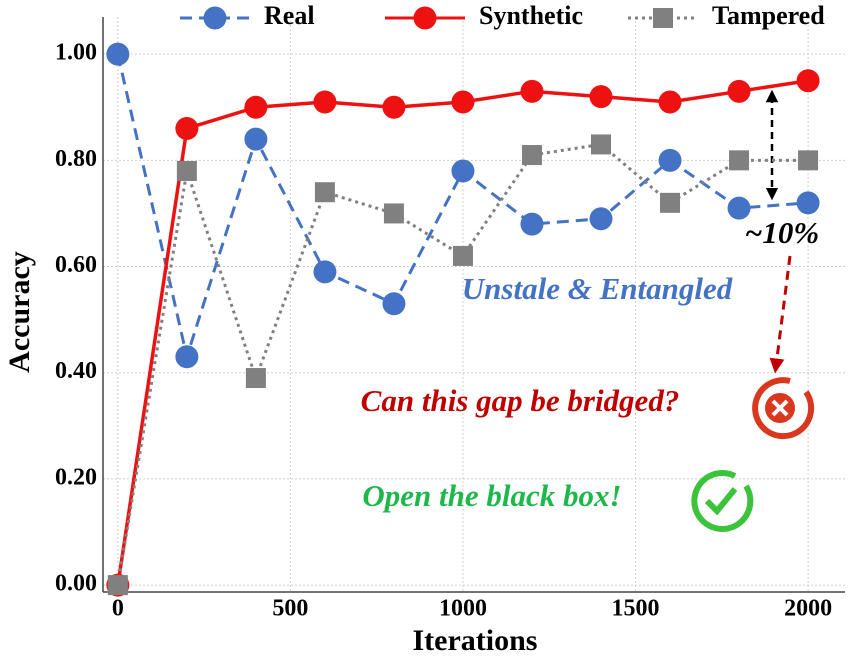  What do you see at coordinates (76, 265) in the screenshot?
I see `y-tick-label: 0.60` at bounding box center [76, 265].